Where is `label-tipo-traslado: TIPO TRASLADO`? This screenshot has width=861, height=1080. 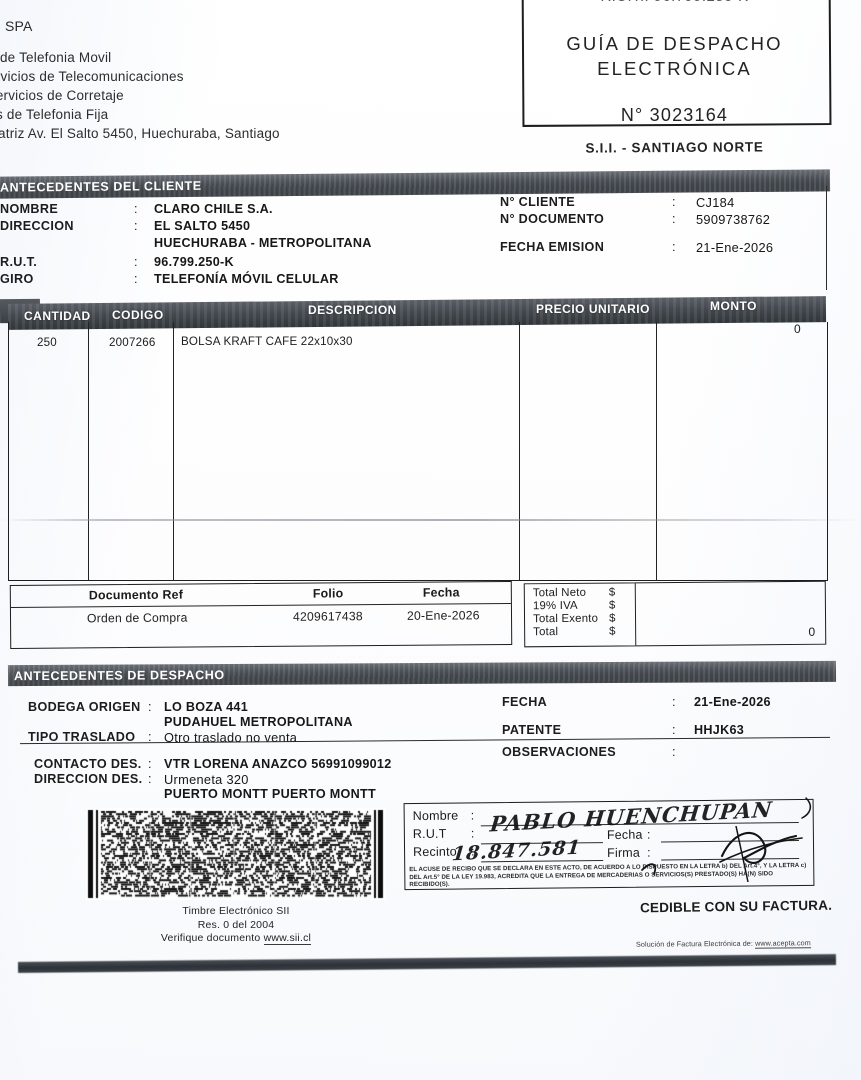
label-tipo-traslado: TIPO TRASLADO is located at coordinates (82, 737).